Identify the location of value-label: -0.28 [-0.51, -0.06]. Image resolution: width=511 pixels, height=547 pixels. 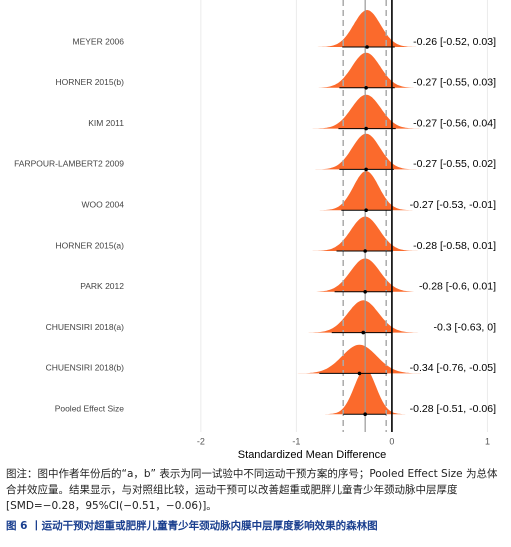
(453, 409).